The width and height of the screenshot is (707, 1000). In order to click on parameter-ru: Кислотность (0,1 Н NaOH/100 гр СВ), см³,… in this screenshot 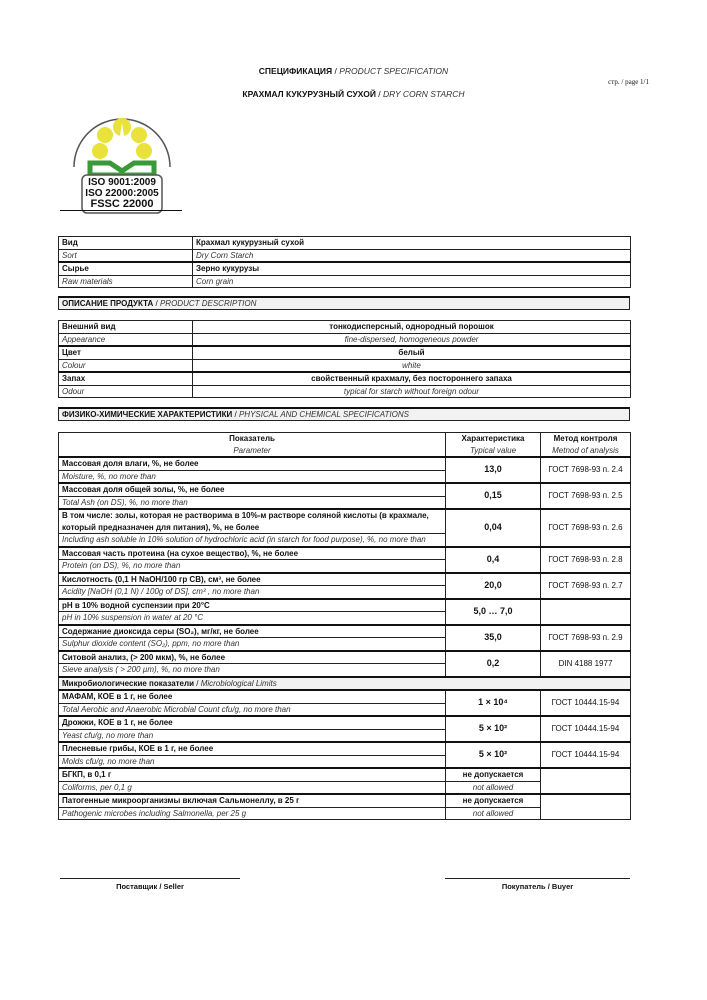, I will do `click(161, 579)`.